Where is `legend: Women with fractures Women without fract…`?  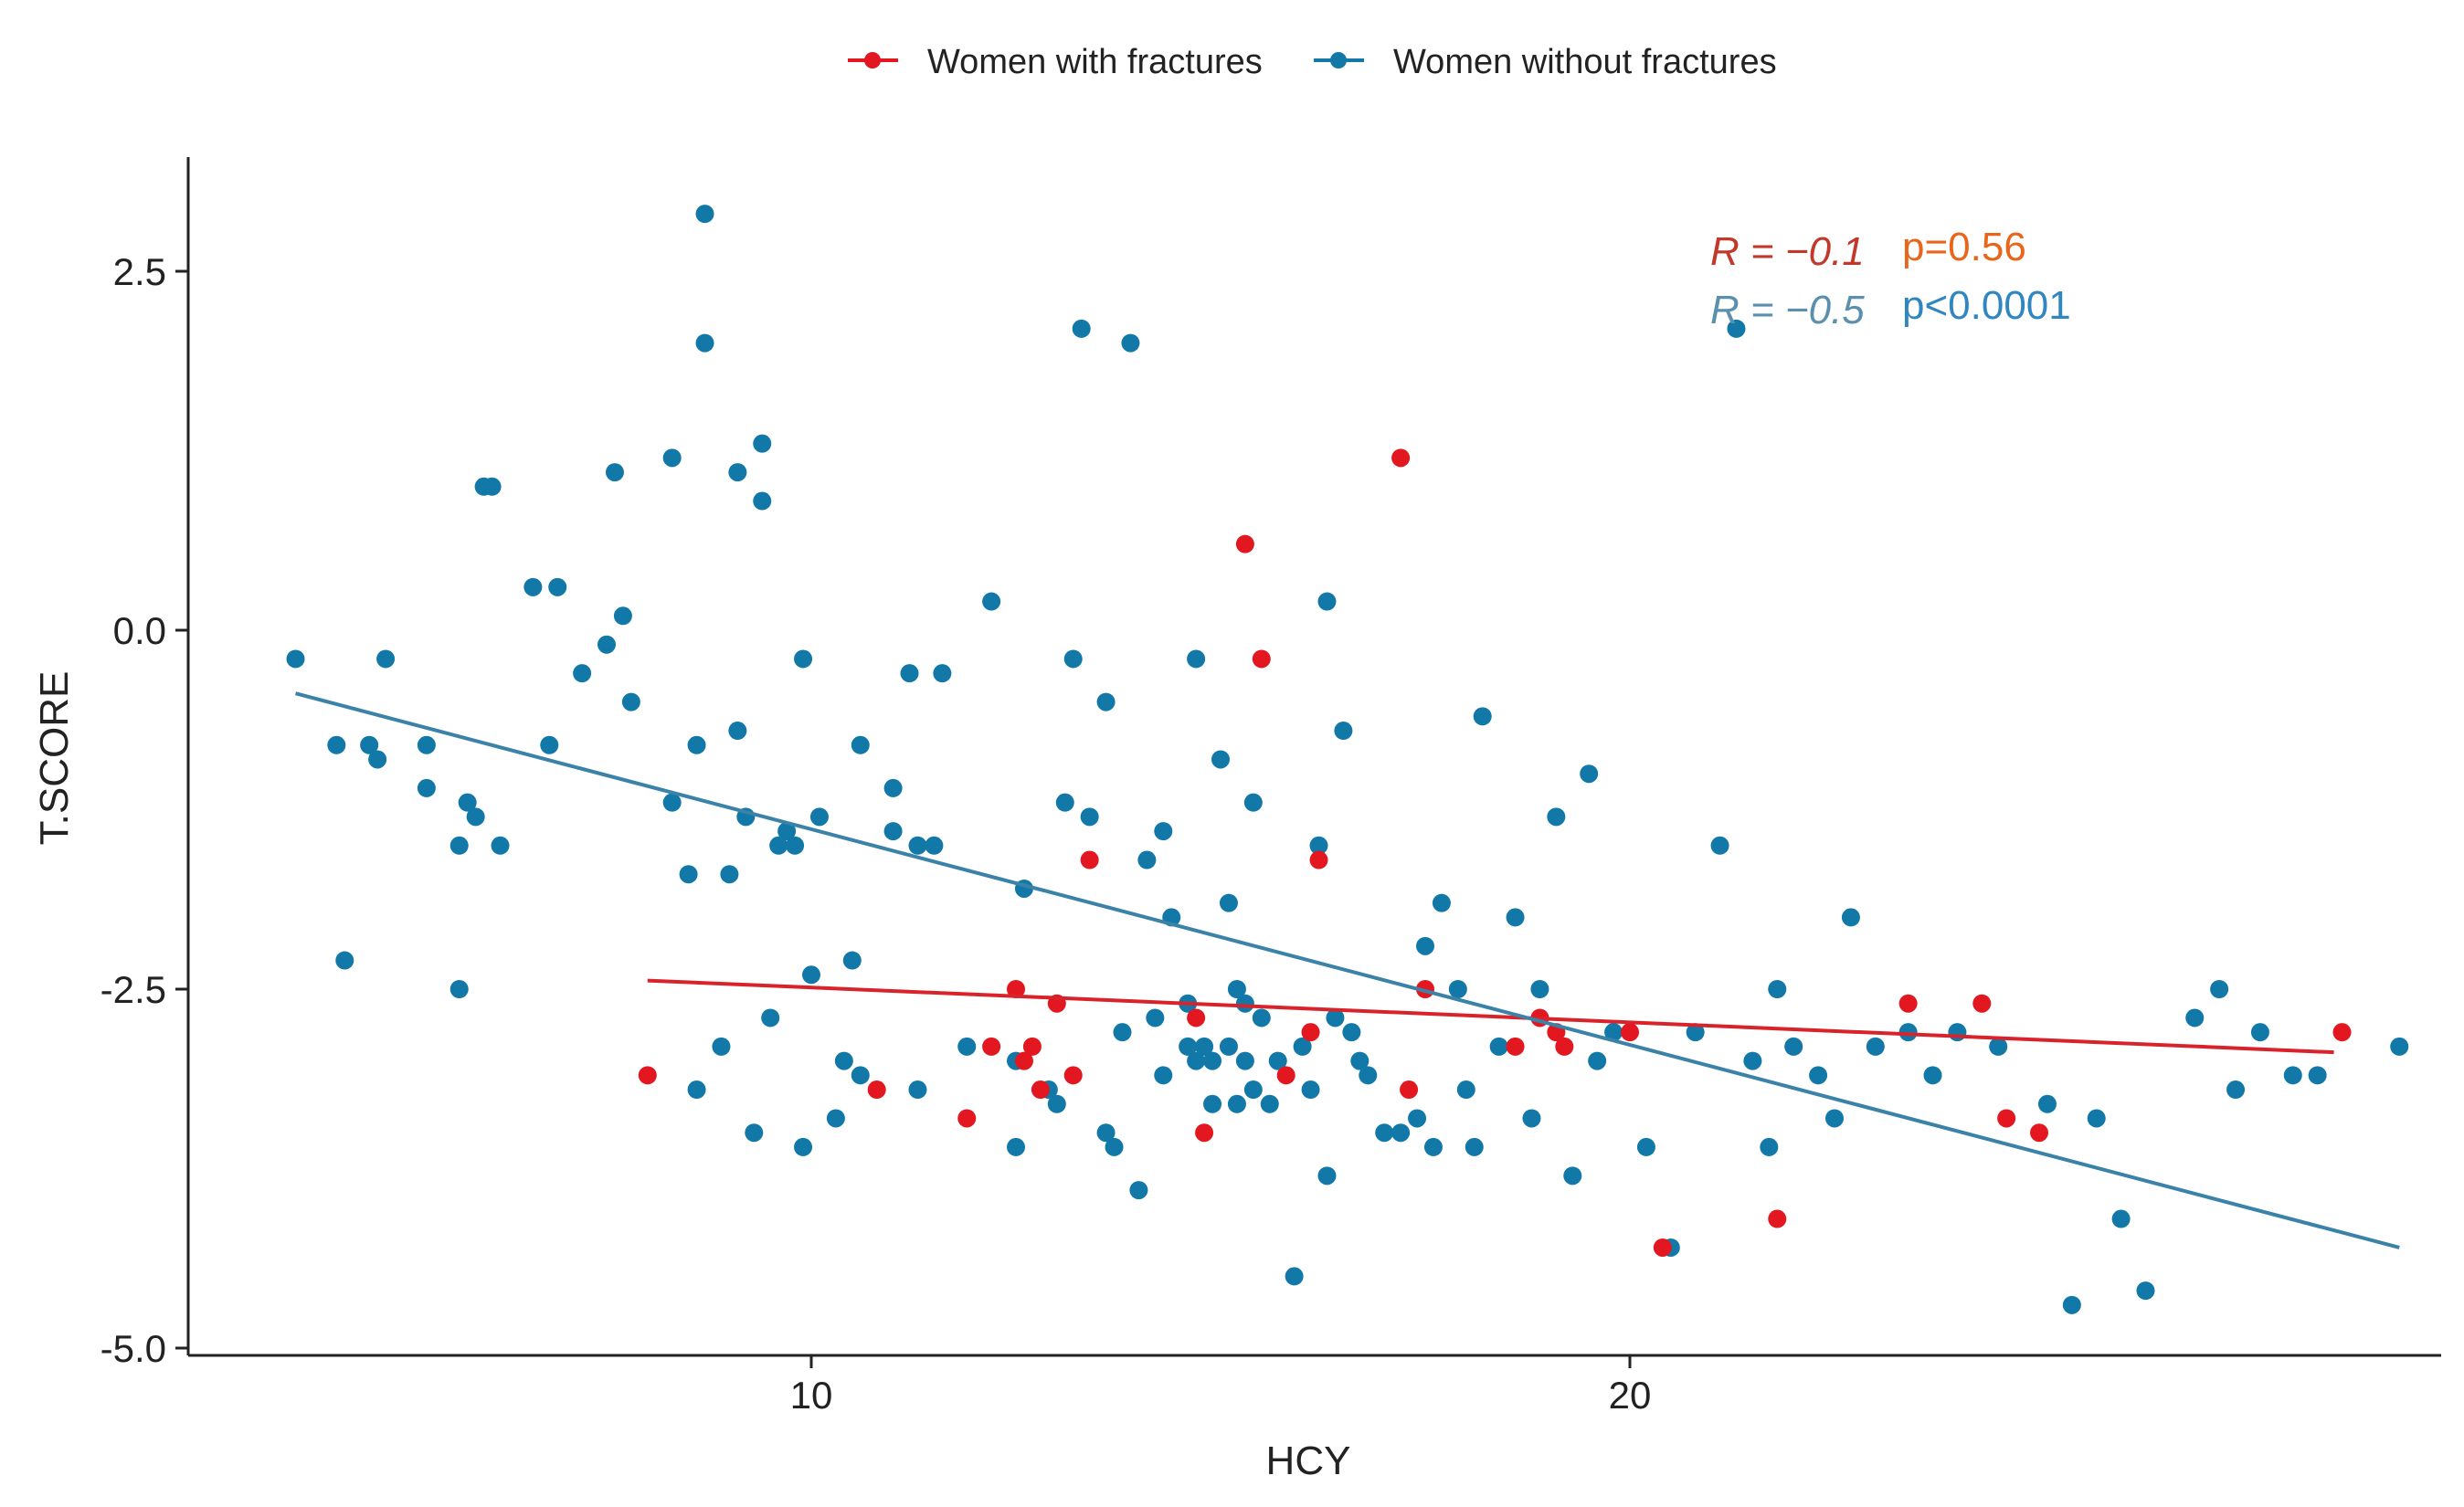
legend: Women with fractures Women without fract… is located at coordinates (1312, 62).